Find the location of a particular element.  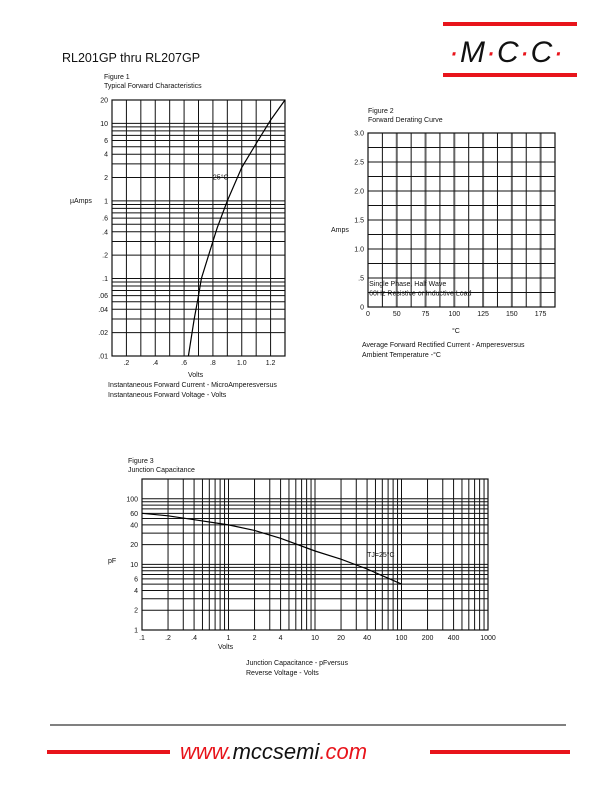

x-tick-label: 125 is located at coordinates (483, 314).